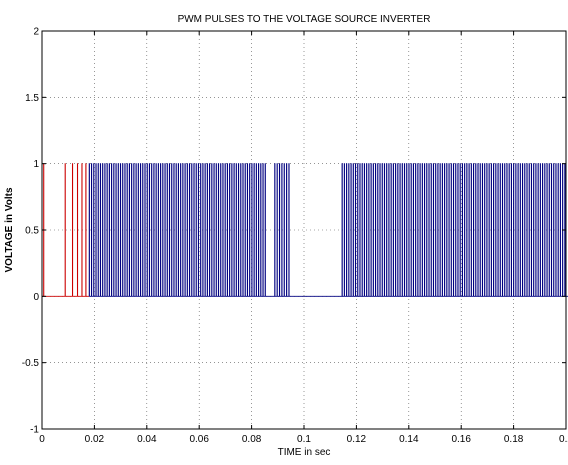 The height and width of the screenshot is (465, 568). I want to click on y-tick-label: 0, so click(36, 297).